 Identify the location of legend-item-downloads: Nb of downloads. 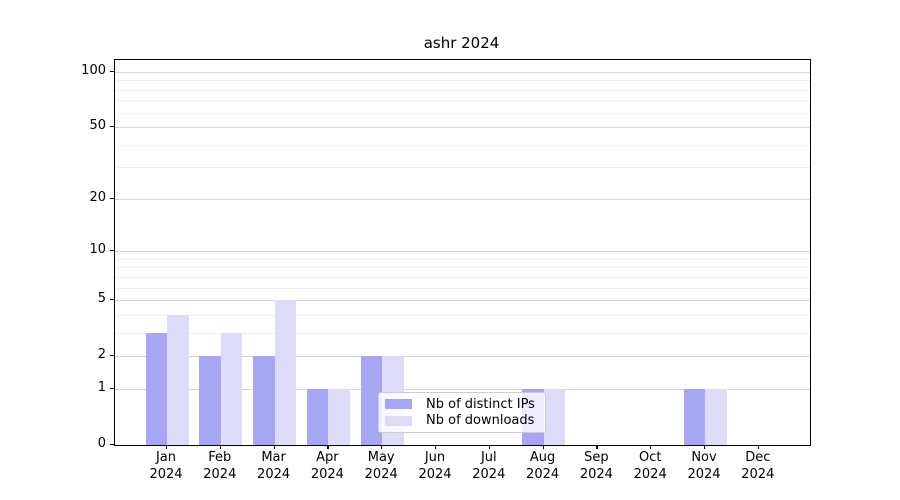
(465, 420).